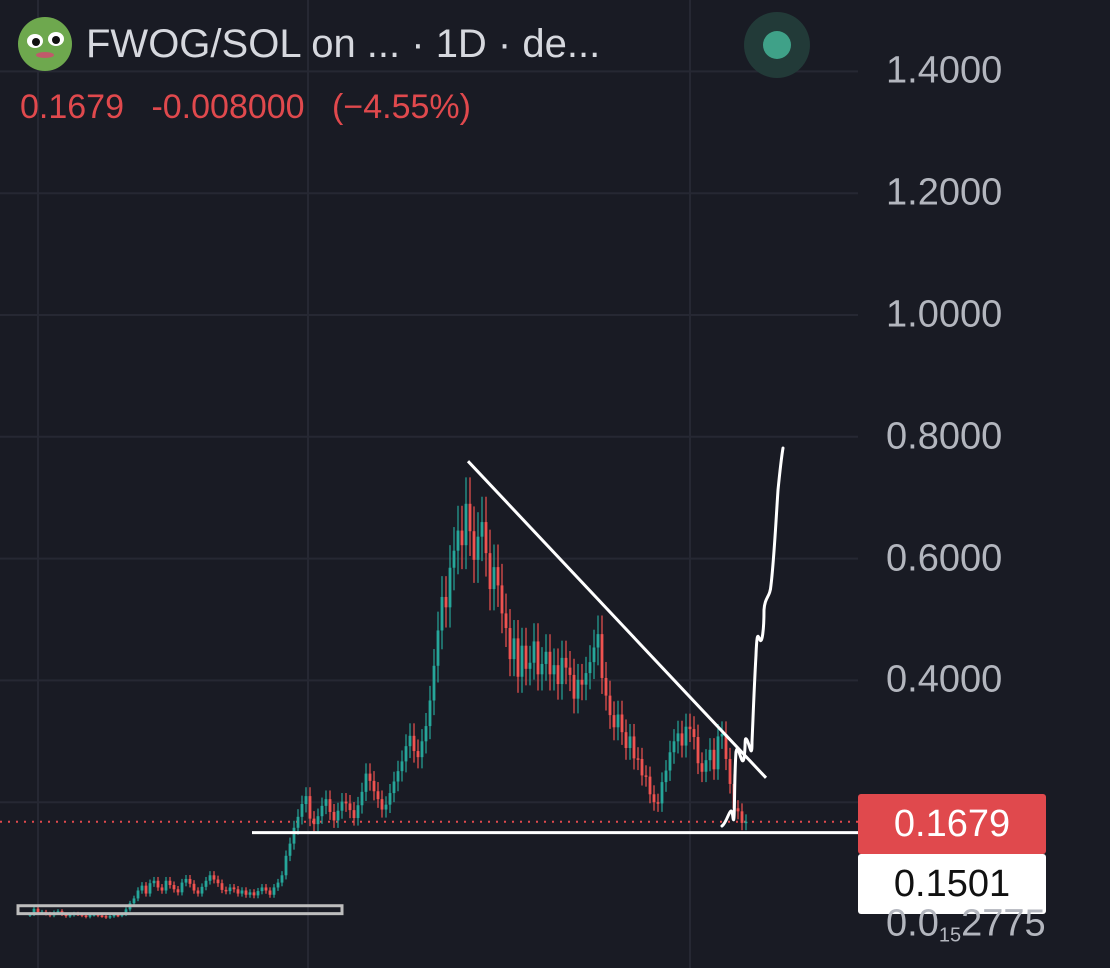 This screenshot has width=1110, height=968. Describe the element at coordinates (950, 935) in the screenshot. I see `bottom-label-sub: 15` at that location.